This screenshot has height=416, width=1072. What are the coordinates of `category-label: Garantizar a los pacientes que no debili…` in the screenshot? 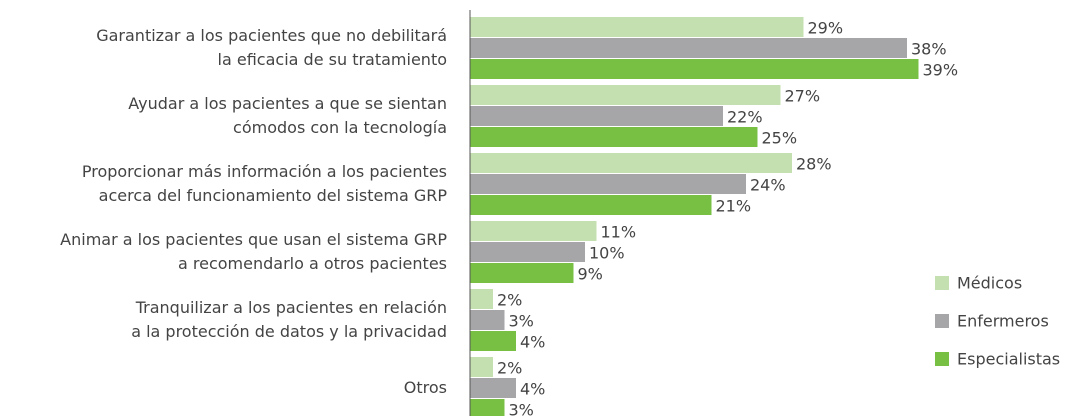 It's located at (271, 47).